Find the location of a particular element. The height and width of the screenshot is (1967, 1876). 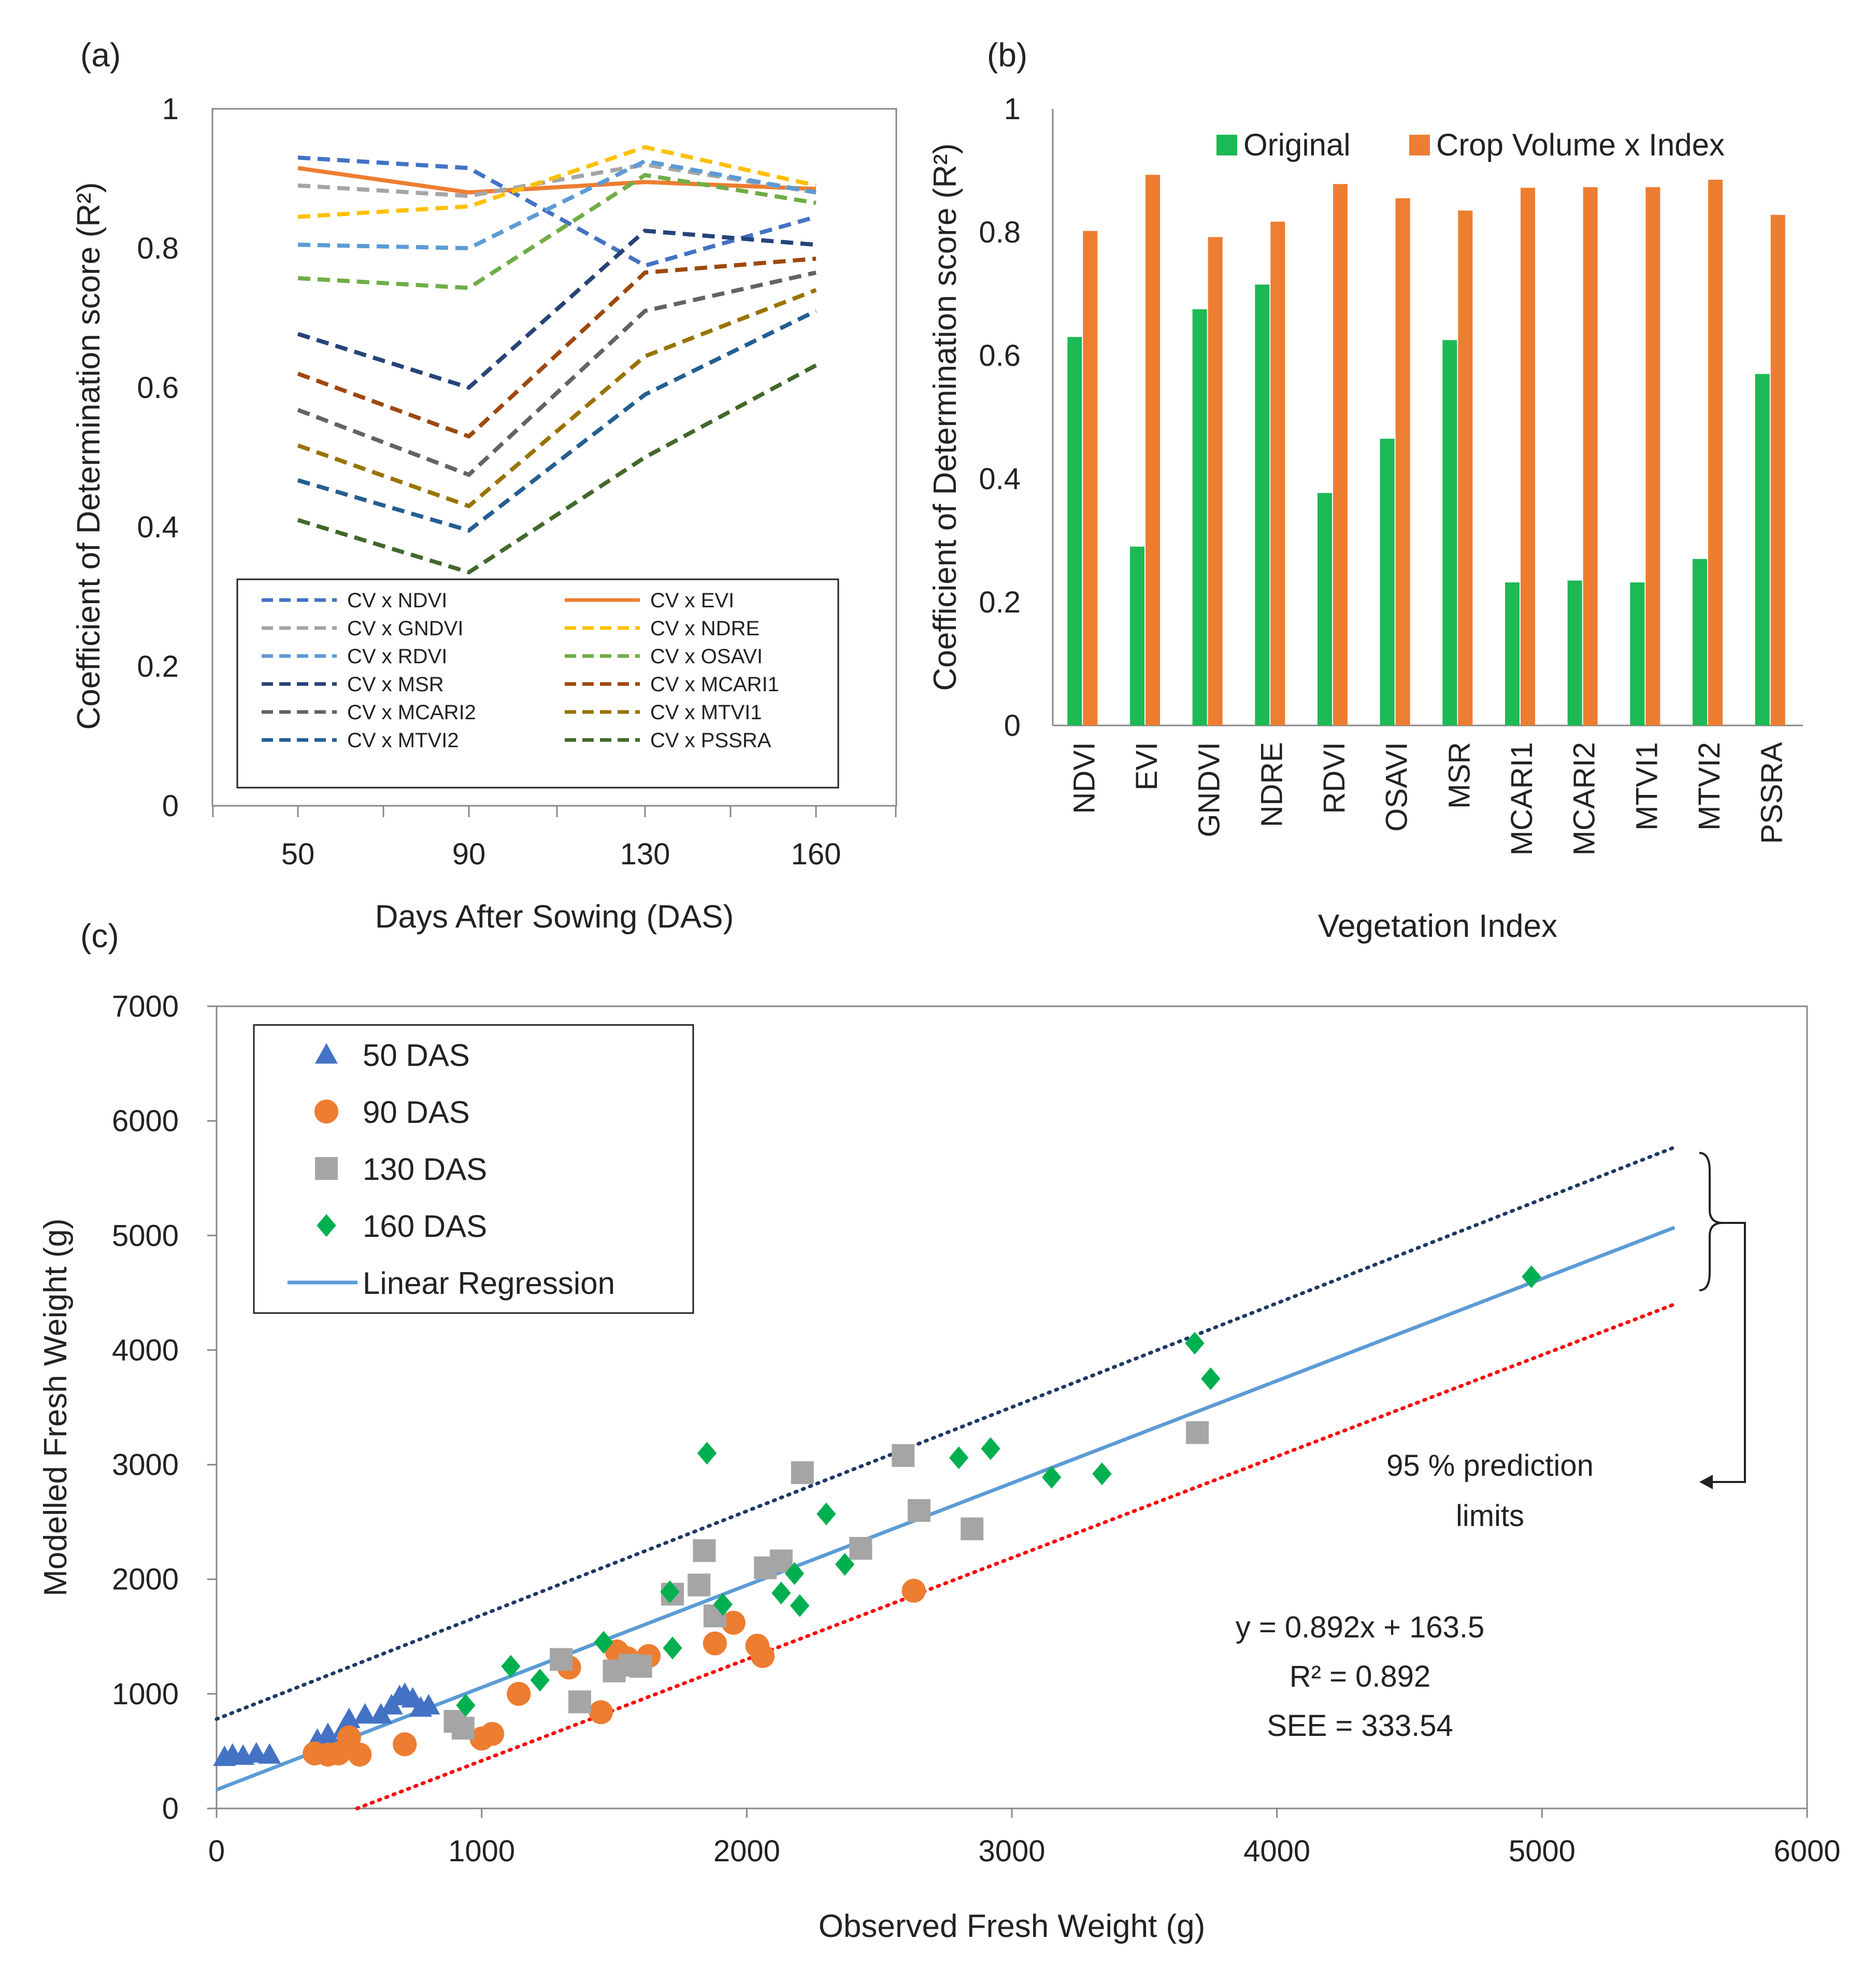

panel-c-x-tick-label: 6000 is located at coordinates (1806, 1851).